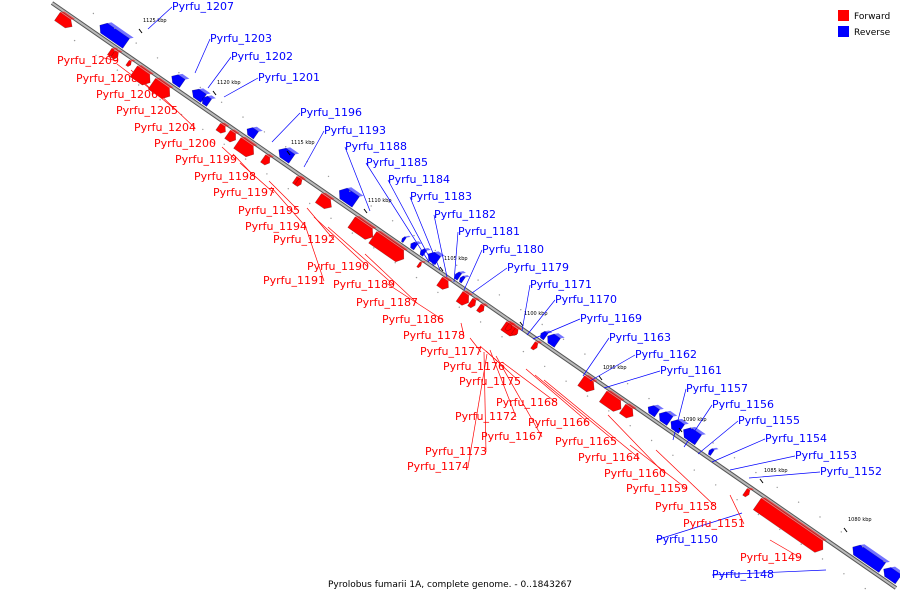 This screenshot has width=900, height=600. I want to click on reverse-gene-feature, so click(254, 133).